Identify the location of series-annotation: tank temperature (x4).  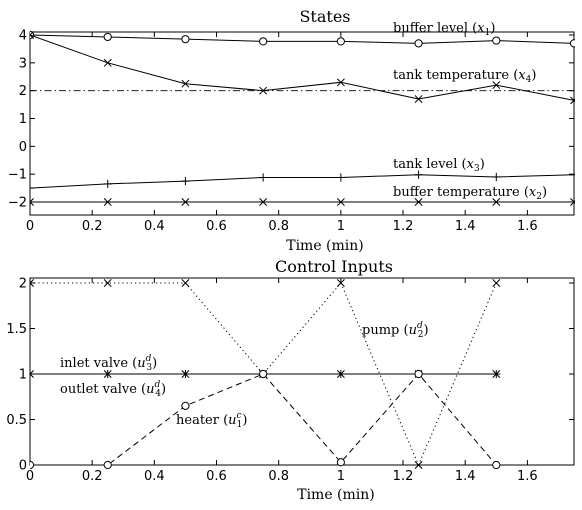
(464, 76).